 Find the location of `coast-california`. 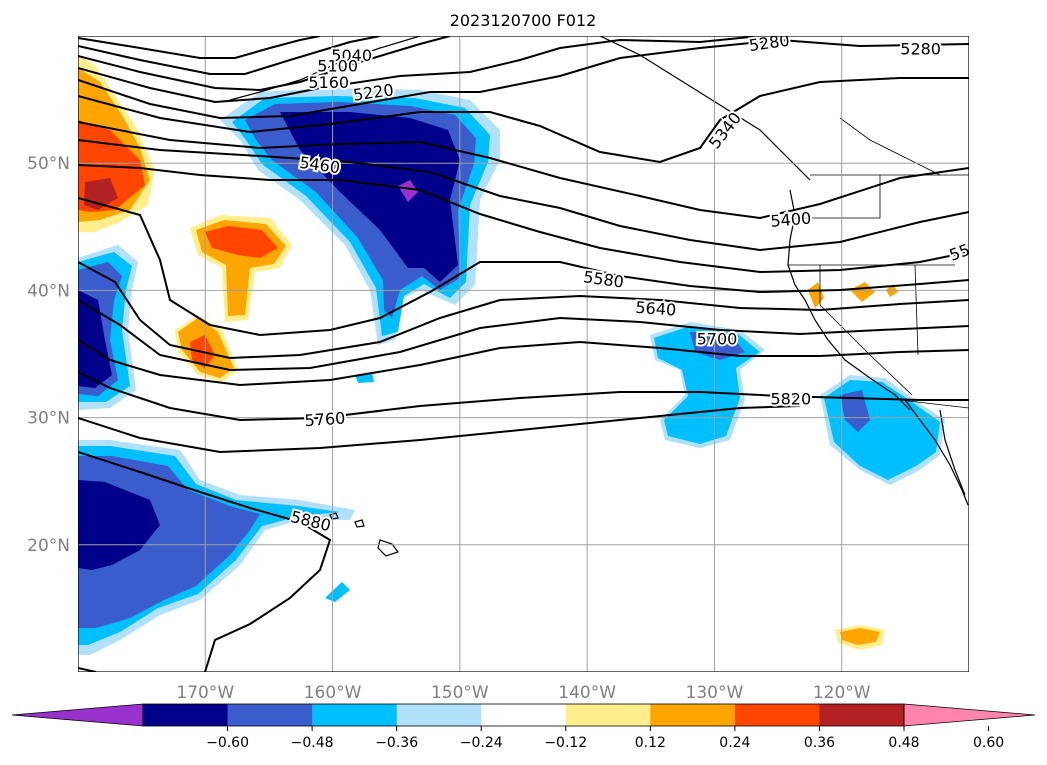

coast-california is located at coordinates (857, 355).